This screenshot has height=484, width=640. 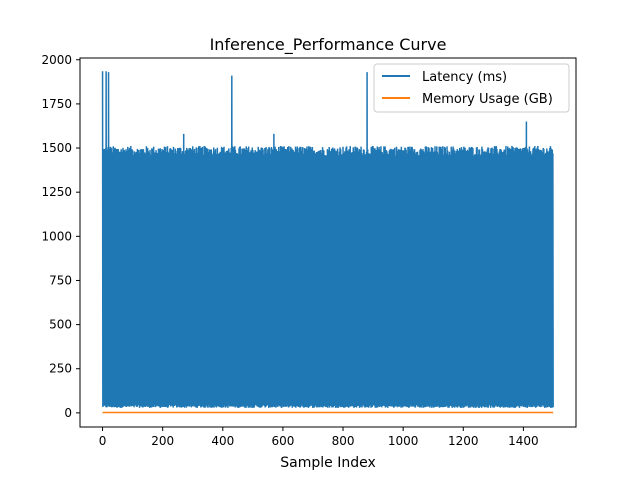 I want to click on x-tick-label: 600, so click(x=282, y=441).